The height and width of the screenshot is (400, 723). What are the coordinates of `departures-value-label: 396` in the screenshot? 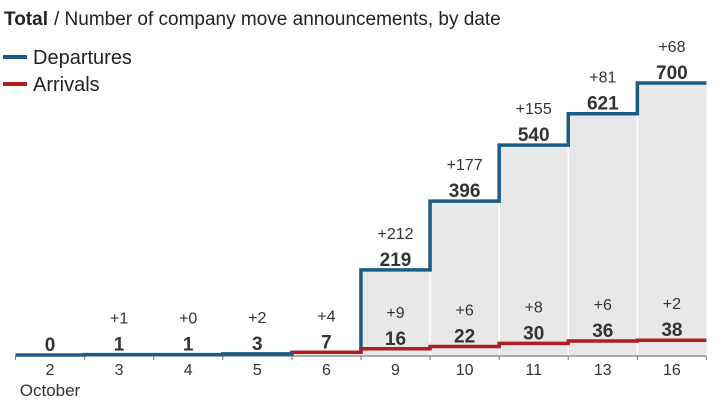 It's located at (465, 191).